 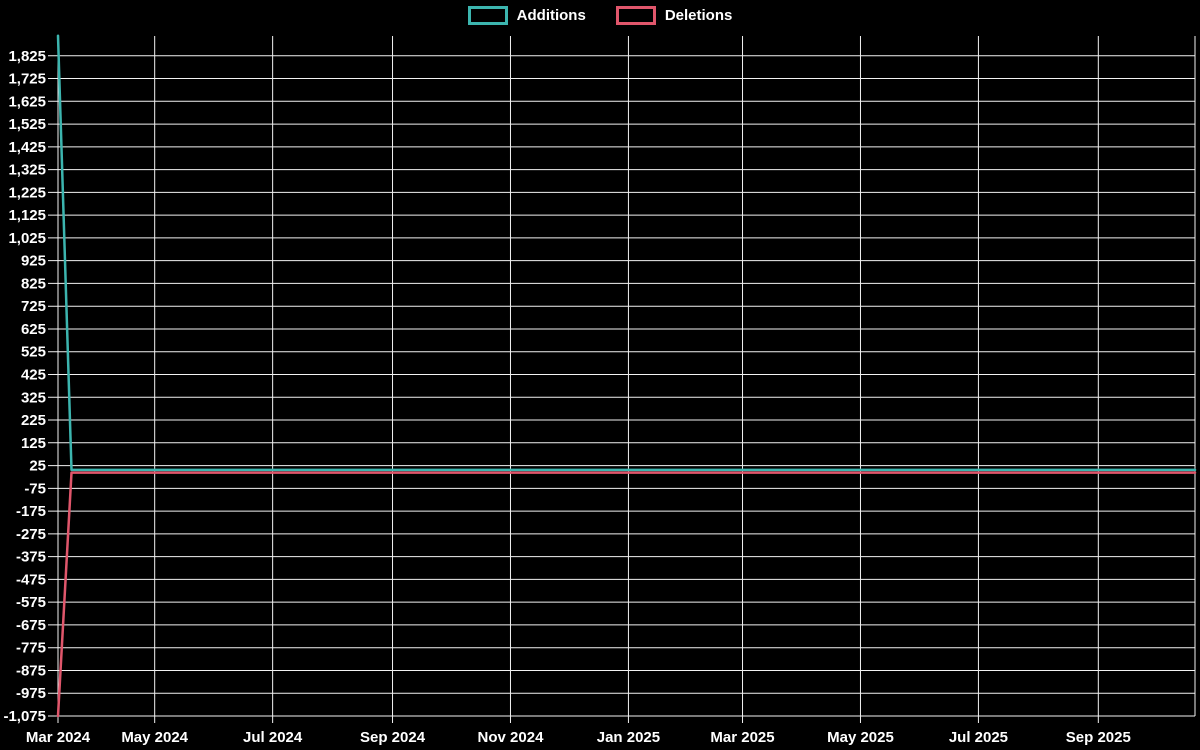 What do you see at coordinates (511, 737) in the screenshot?
I see `x-tick-label: Nov 2024` at bounding box center [511, 737].